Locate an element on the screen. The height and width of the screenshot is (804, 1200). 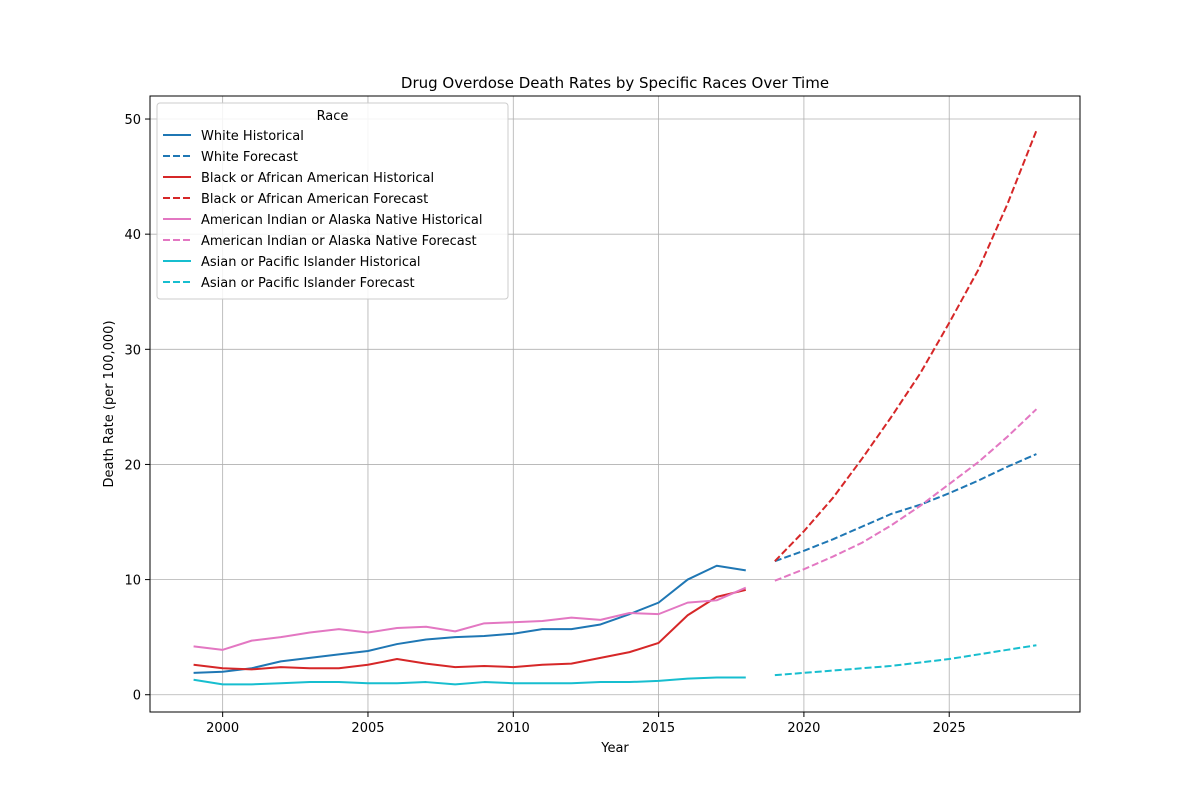
x-tick-label: 2025 is located at coordinates (949, 728).